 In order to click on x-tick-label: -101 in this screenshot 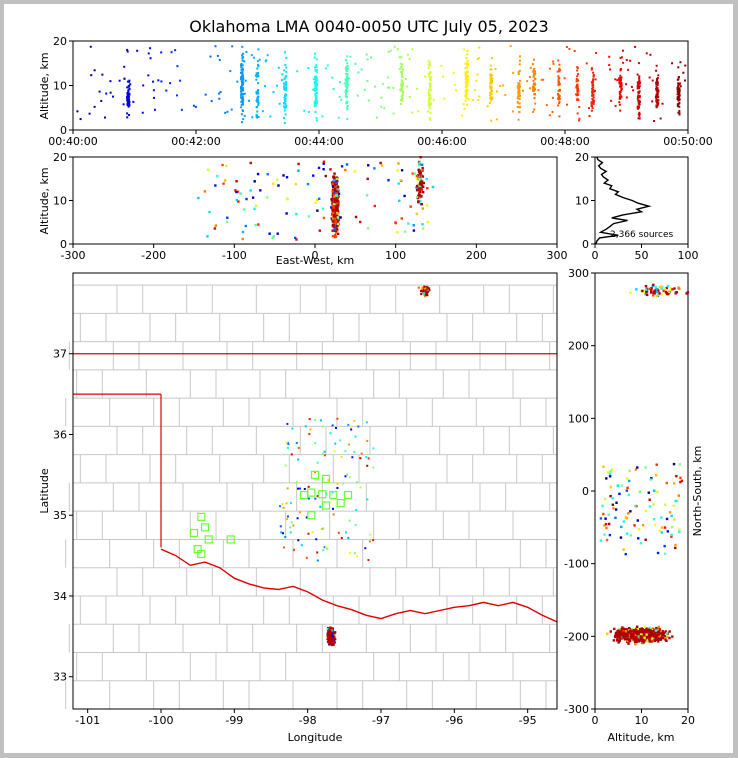, I will do `click(87, 720)`.